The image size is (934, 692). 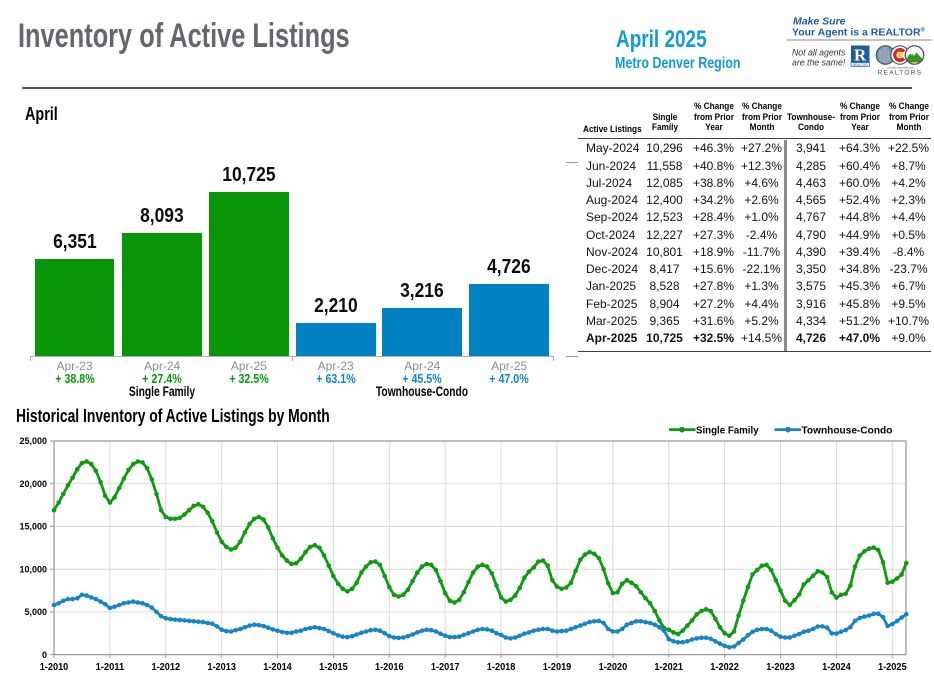 I want to click on svg-text: Not all agents, so click(x=819, y=52).